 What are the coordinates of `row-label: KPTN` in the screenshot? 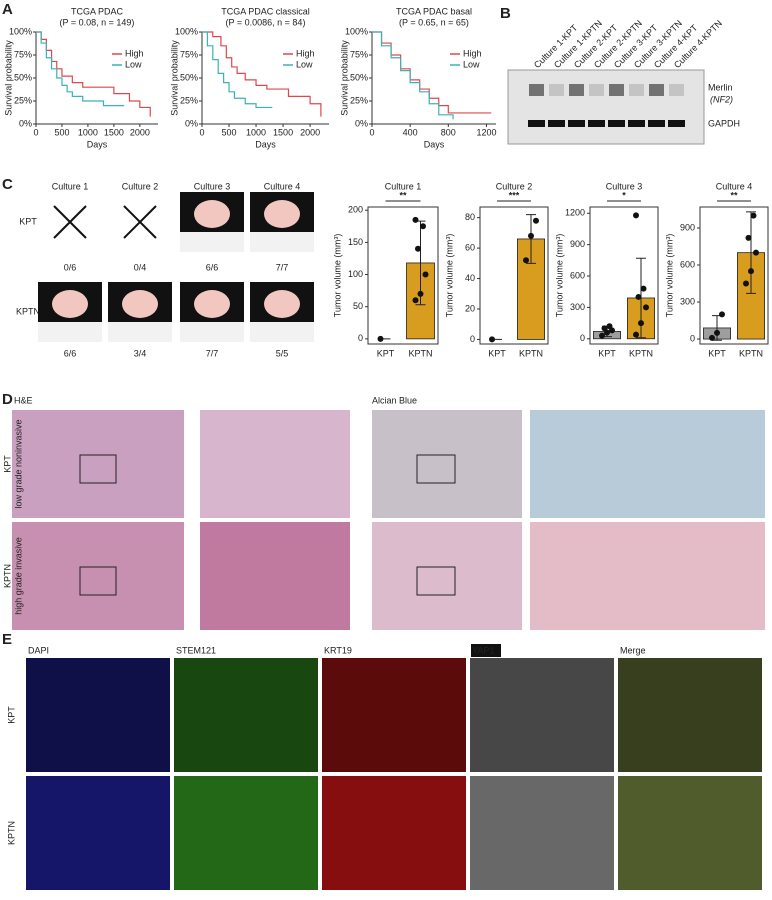 It's located at (11, 833).